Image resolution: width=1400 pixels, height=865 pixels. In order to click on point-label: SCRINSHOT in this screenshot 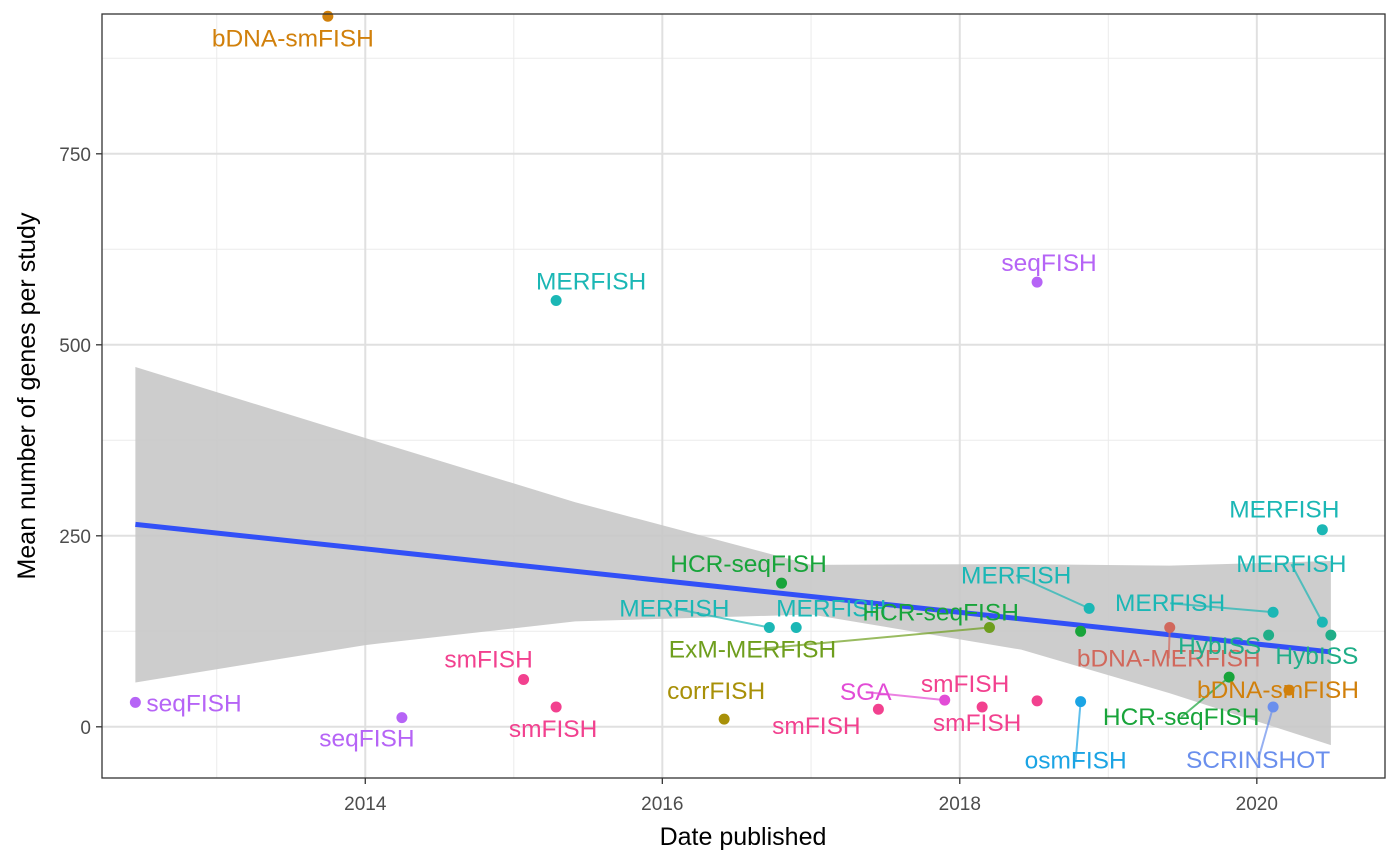, I will do `click(1258, 760)`.